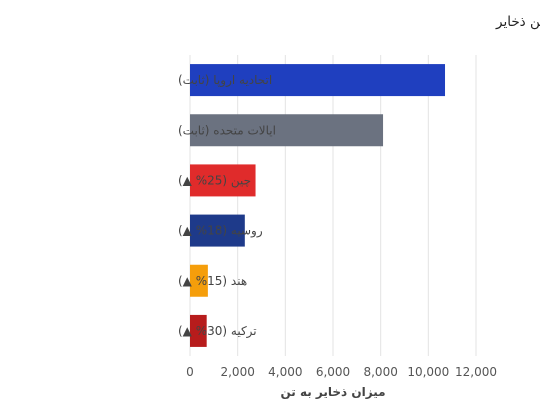 Image resolution: width=540 pixels, height=414 pixels. Describe the element at coordinates (333, 372) in the screenshot. I see `x-tick-label: 6,000` at that location.